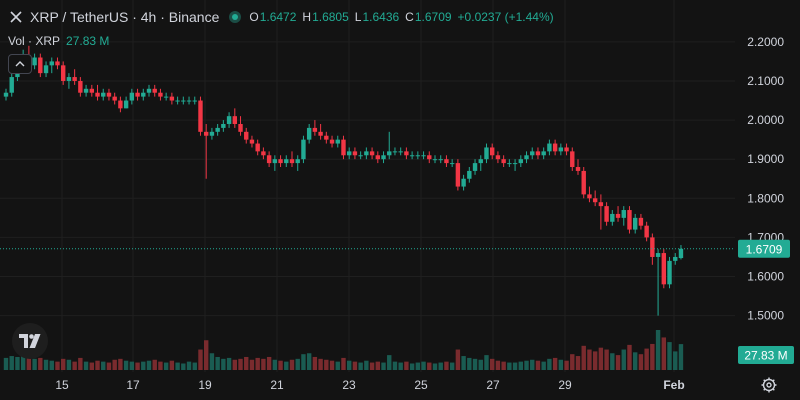  Describe the element at coordinates (20, 64) in the screenshot. I see `collapse-legend-button` at that location.